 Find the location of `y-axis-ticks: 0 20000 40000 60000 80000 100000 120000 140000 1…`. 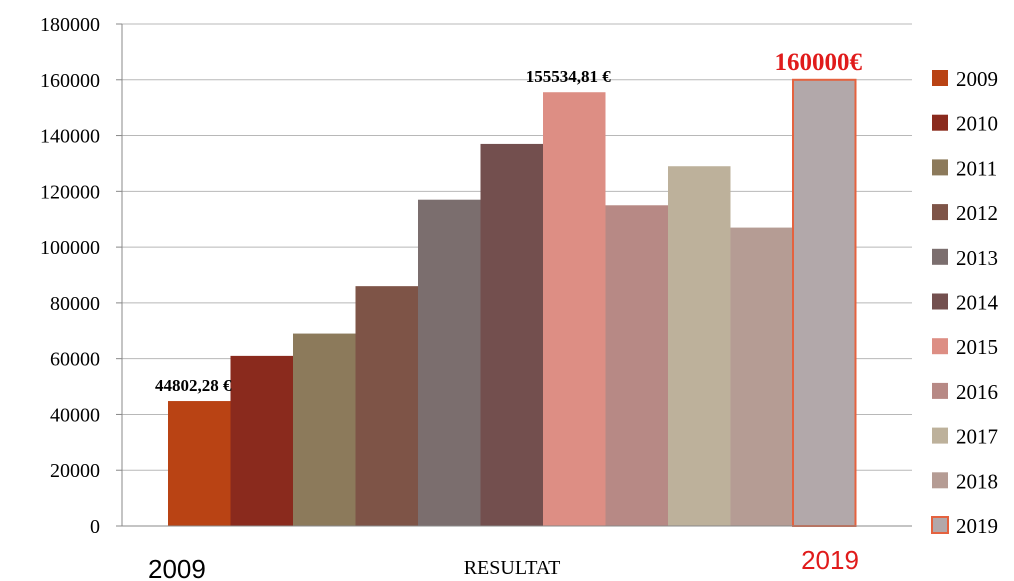

y-axis-ticks: 0 20000 40000 60000 80000 100000 120000 140000 1… is located at coordinates (81, 276).